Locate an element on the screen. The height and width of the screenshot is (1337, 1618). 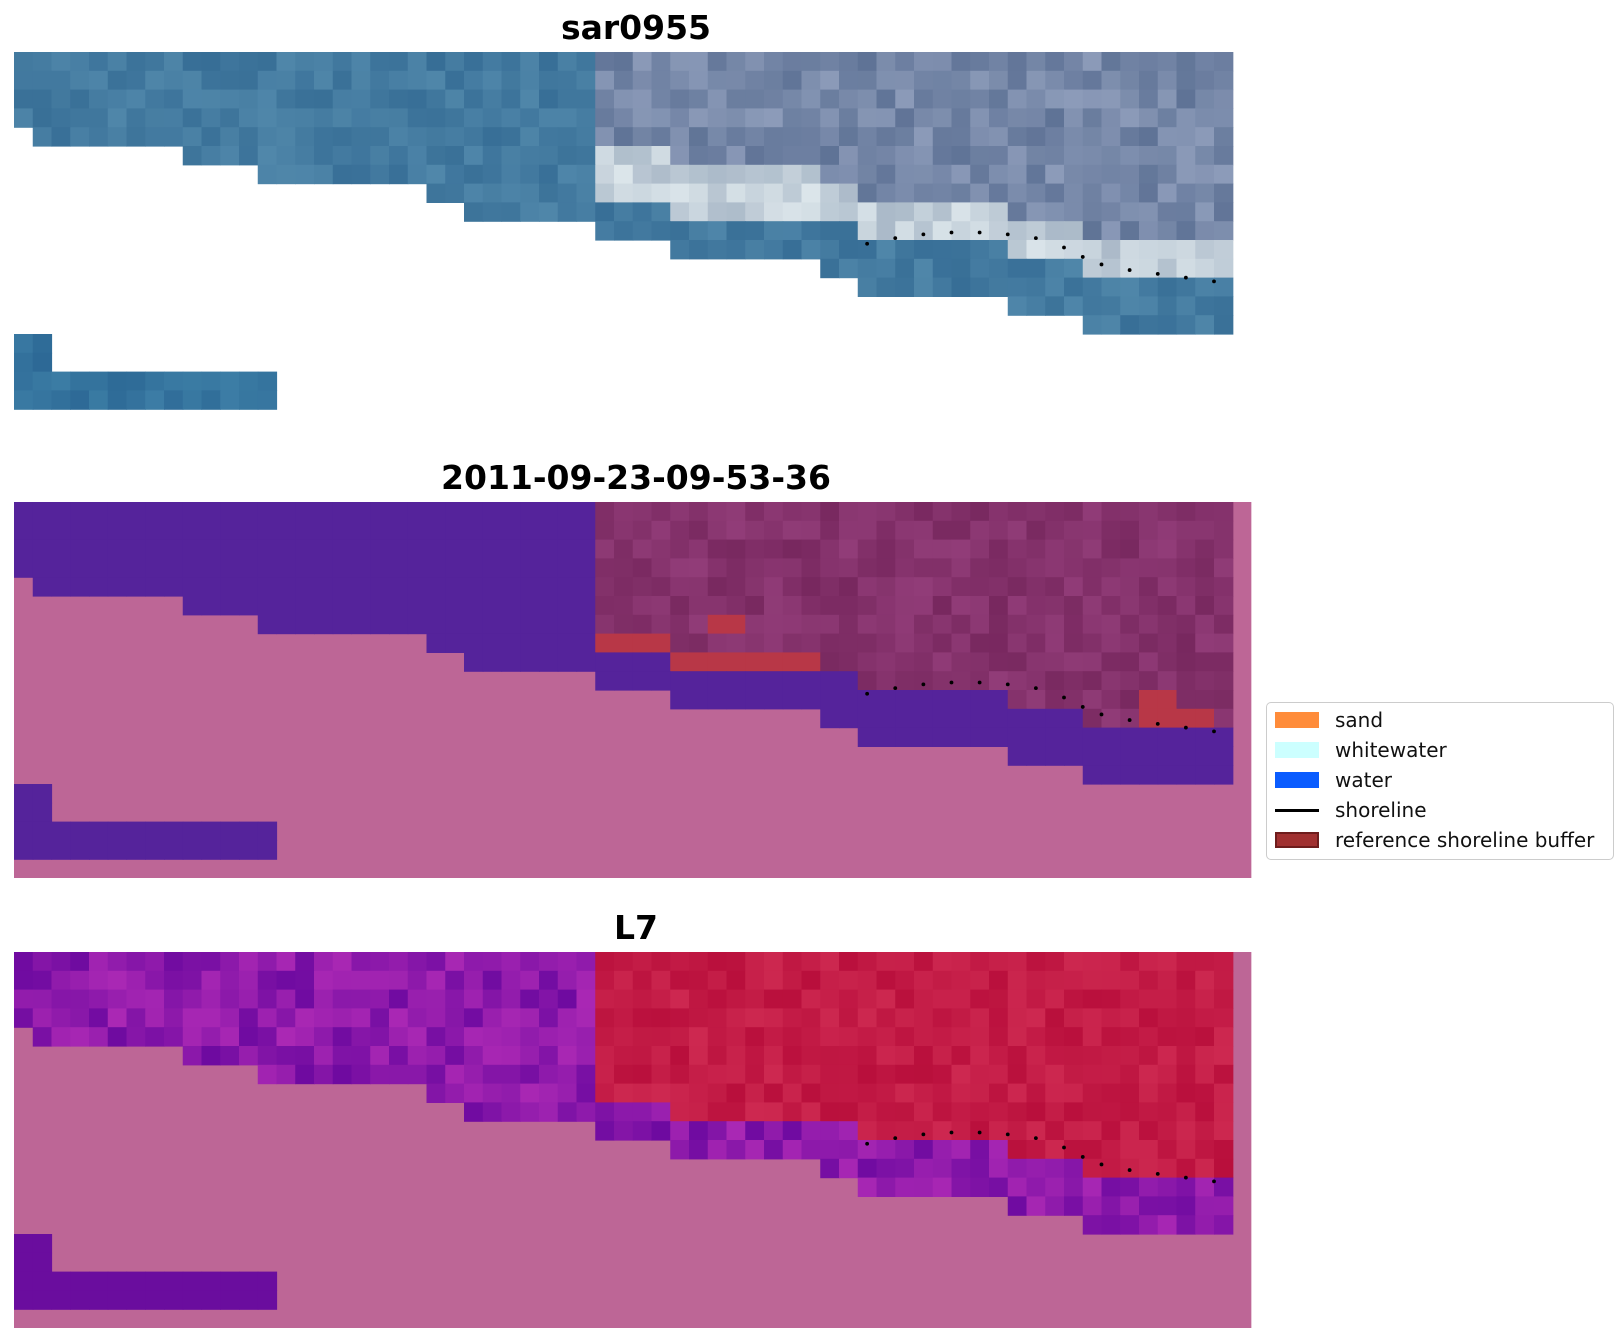
legend-label-water: water is located at coordinates (1363, 780).